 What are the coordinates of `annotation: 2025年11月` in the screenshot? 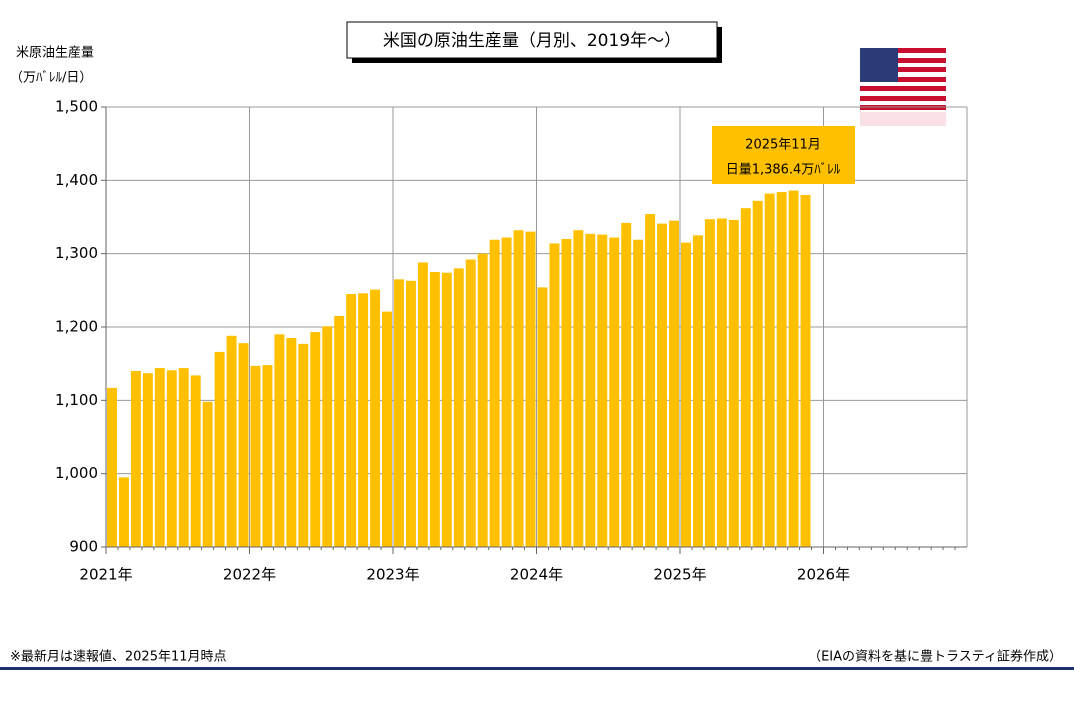 It's located at (783, 145).